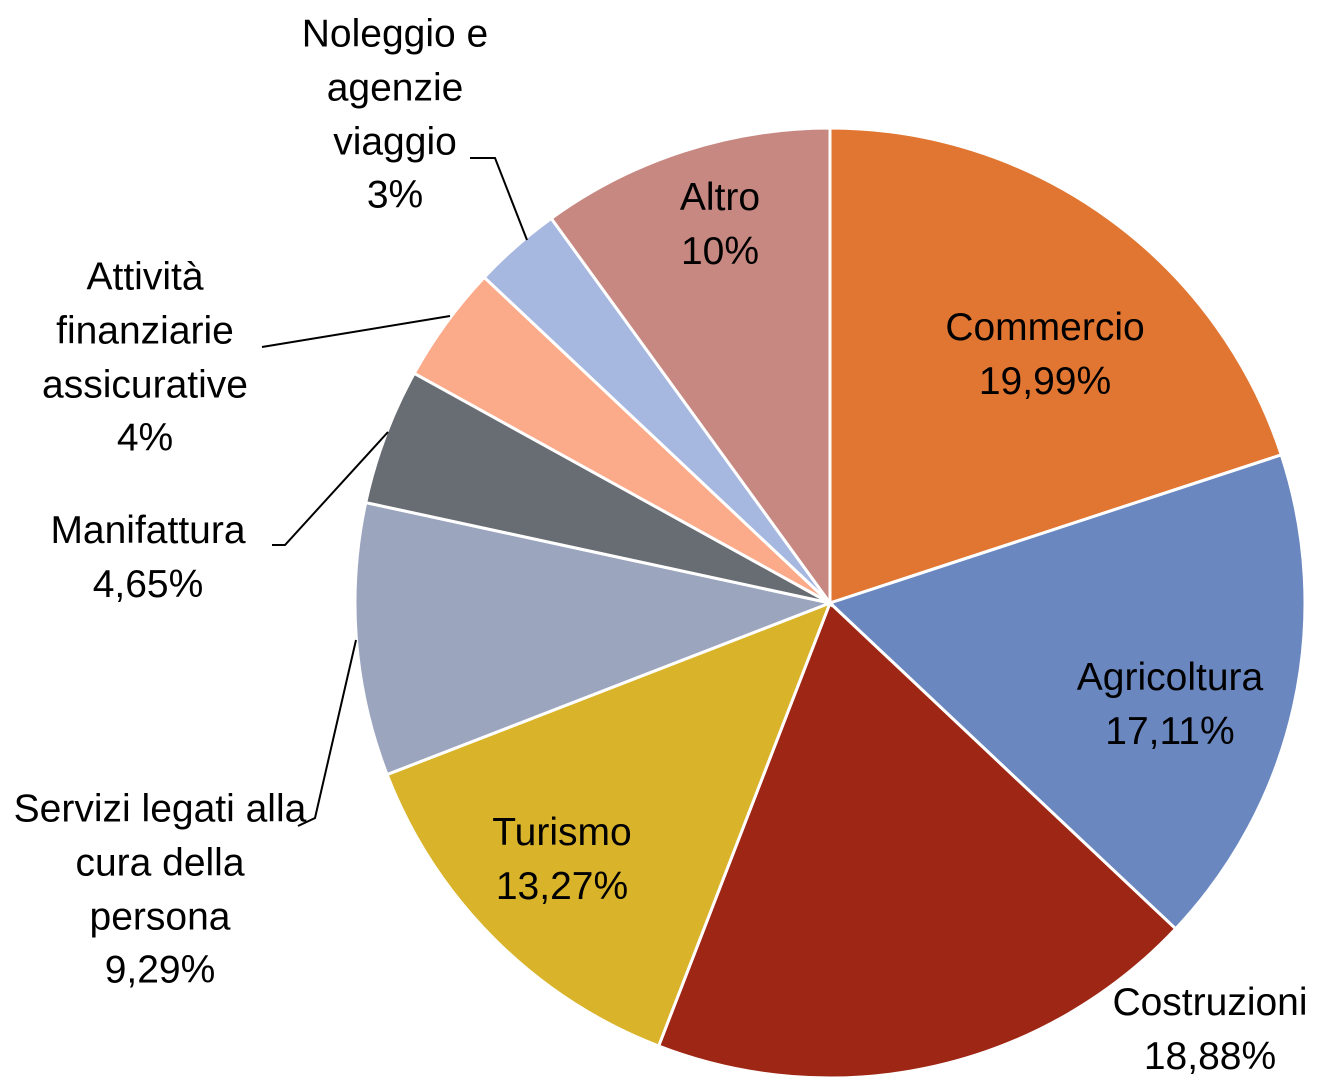  I want to click on value-label: 9,29%, so click(160, 970).